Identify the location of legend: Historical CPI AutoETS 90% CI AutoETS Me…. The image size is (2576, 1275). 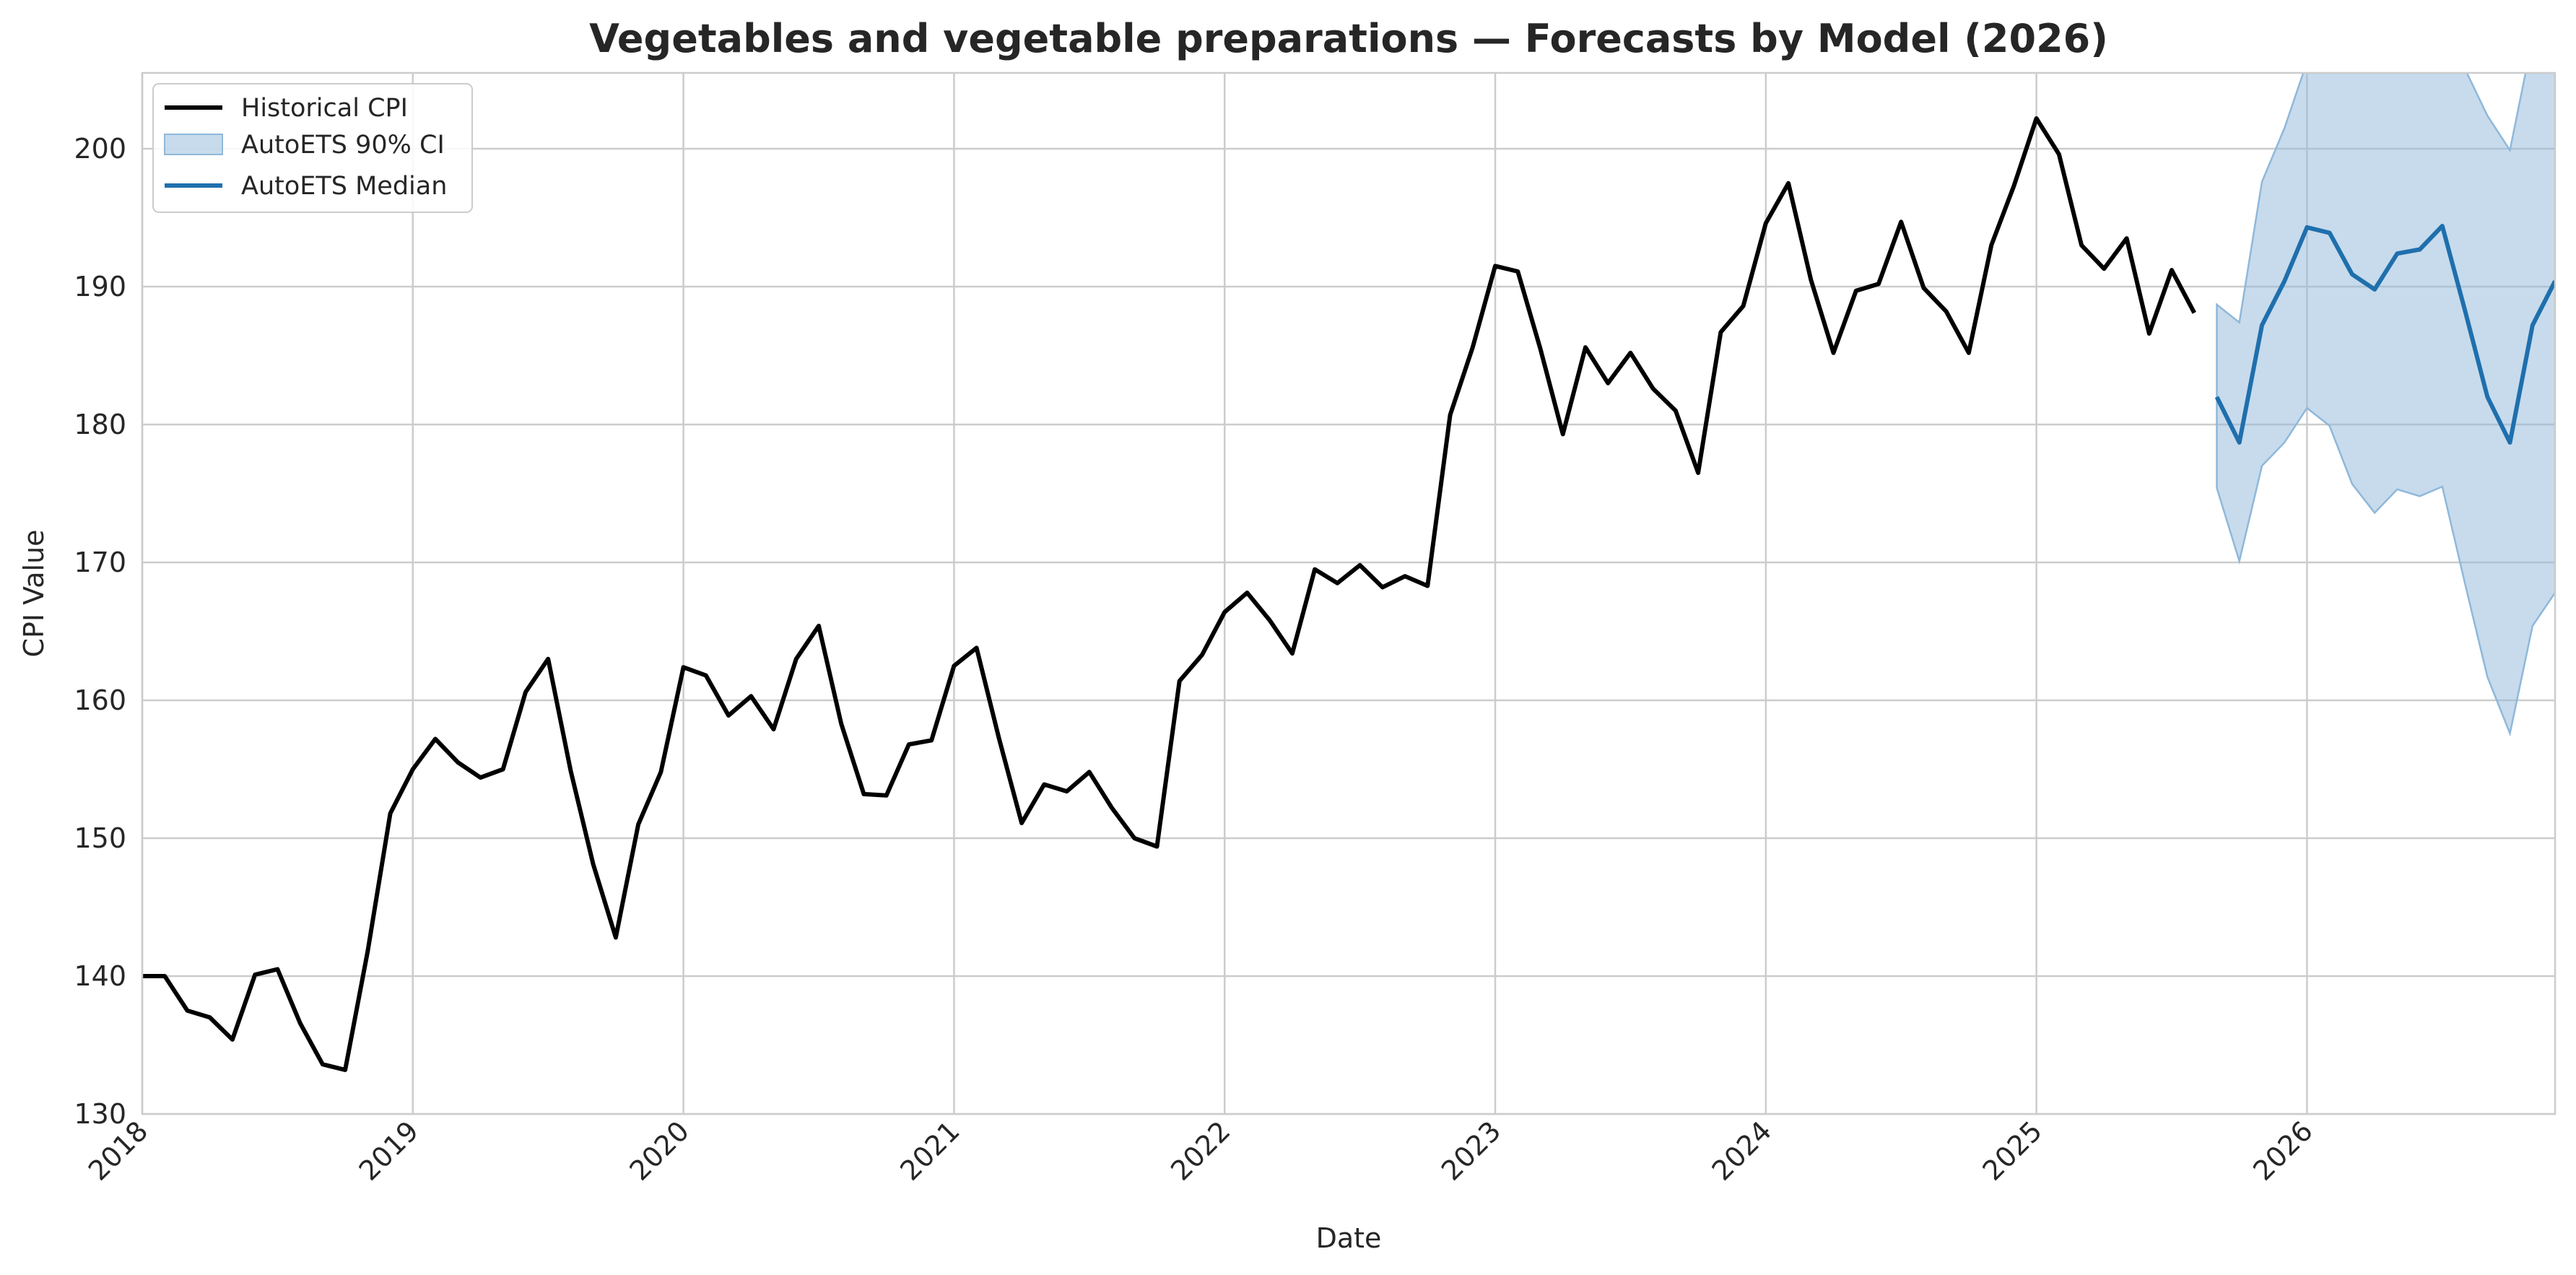
(312, 148).